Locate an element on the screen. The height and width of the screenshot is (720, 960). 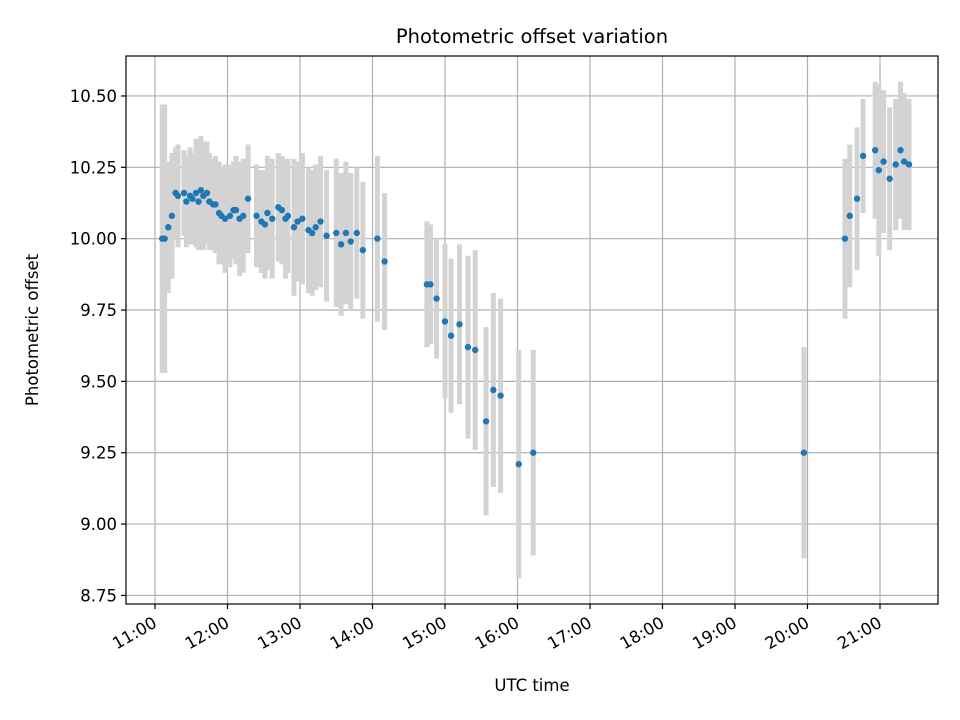
y-axis-ticks: 8.75 9.00 9.25 9.50 9.75 10.00 10.25 10.50 is located at coordinates (98, 346).